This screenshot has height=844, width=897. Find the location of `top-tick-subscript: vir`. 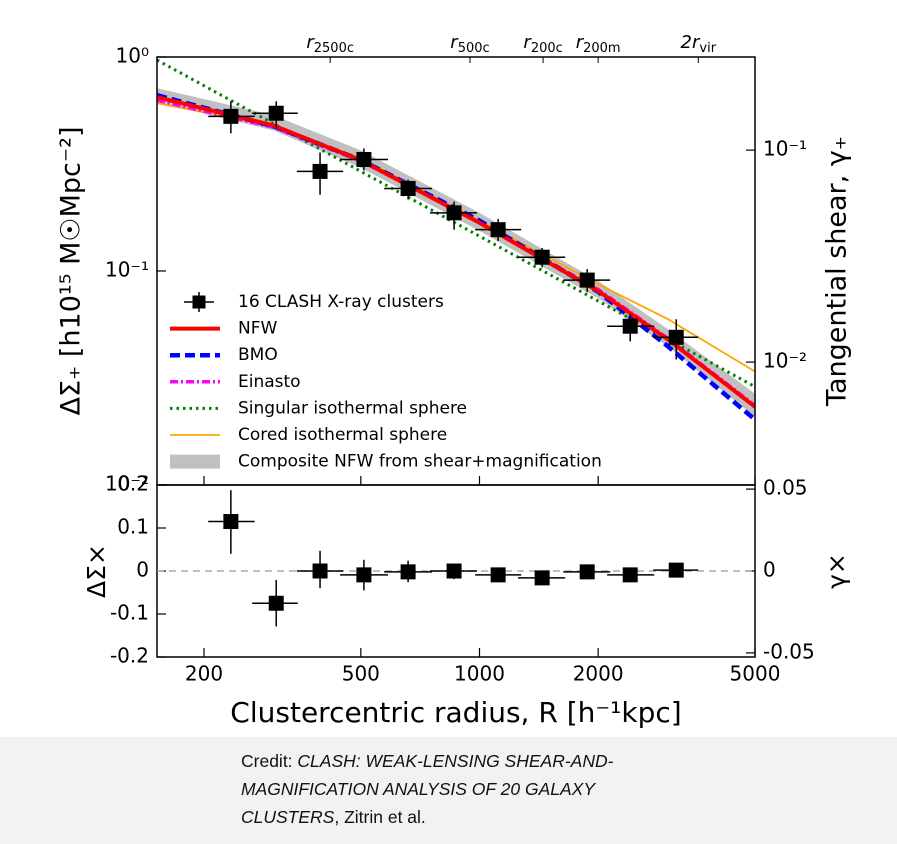

top-tick-subscript: vir is located at coordinates (707, 48).